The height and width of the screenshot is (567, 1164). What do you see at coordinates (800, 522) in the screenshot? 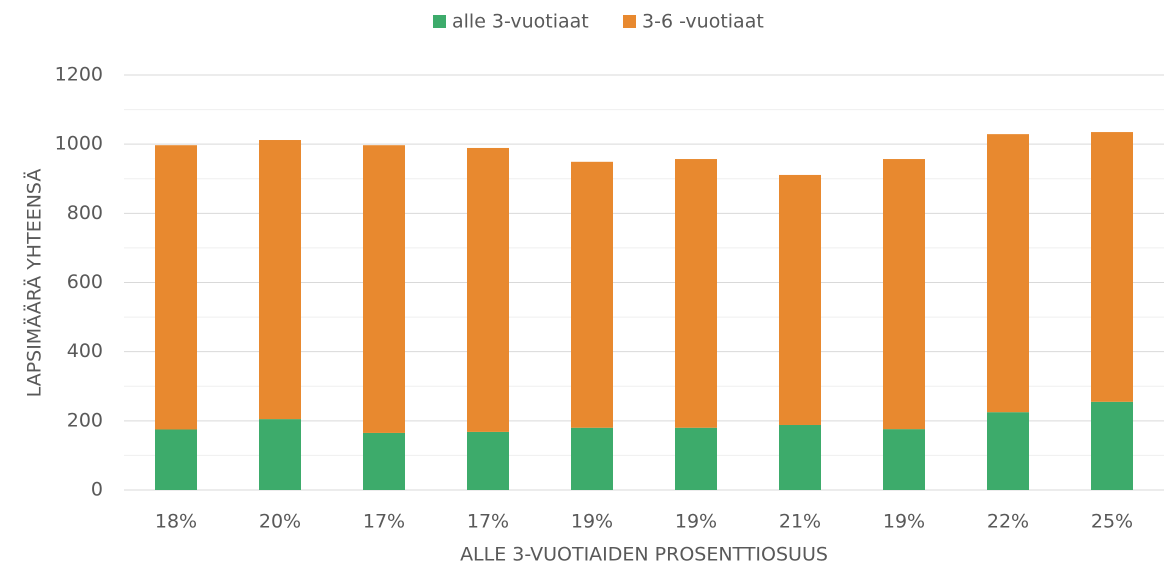
I see `x-tick-label: 21%` at bounding box center [800, 522].